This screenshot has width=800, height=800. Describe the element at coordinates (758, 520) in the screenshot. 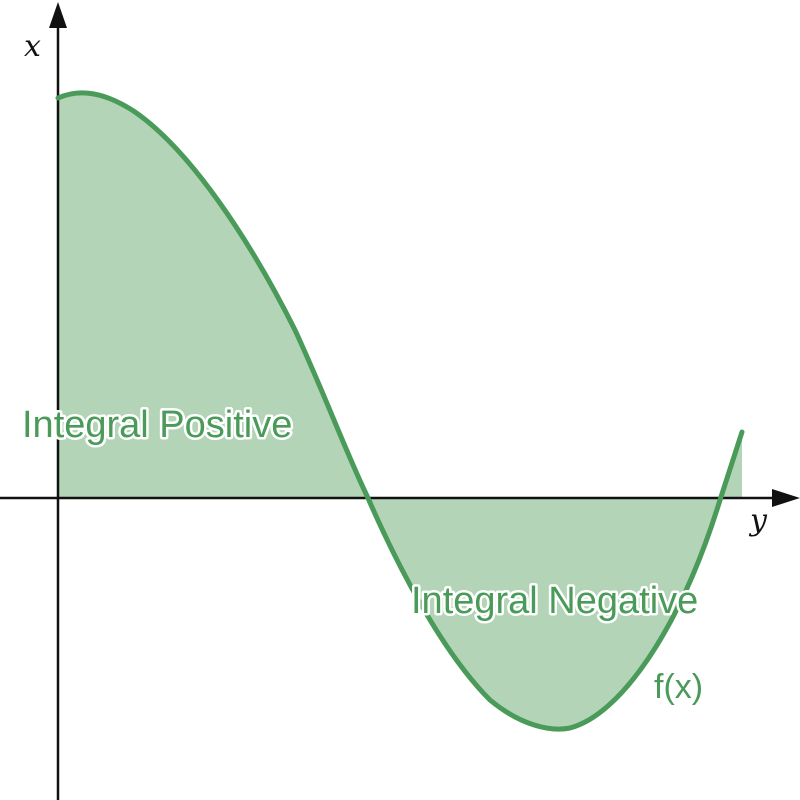

I see `horizontal-axis-label: y` at that location.